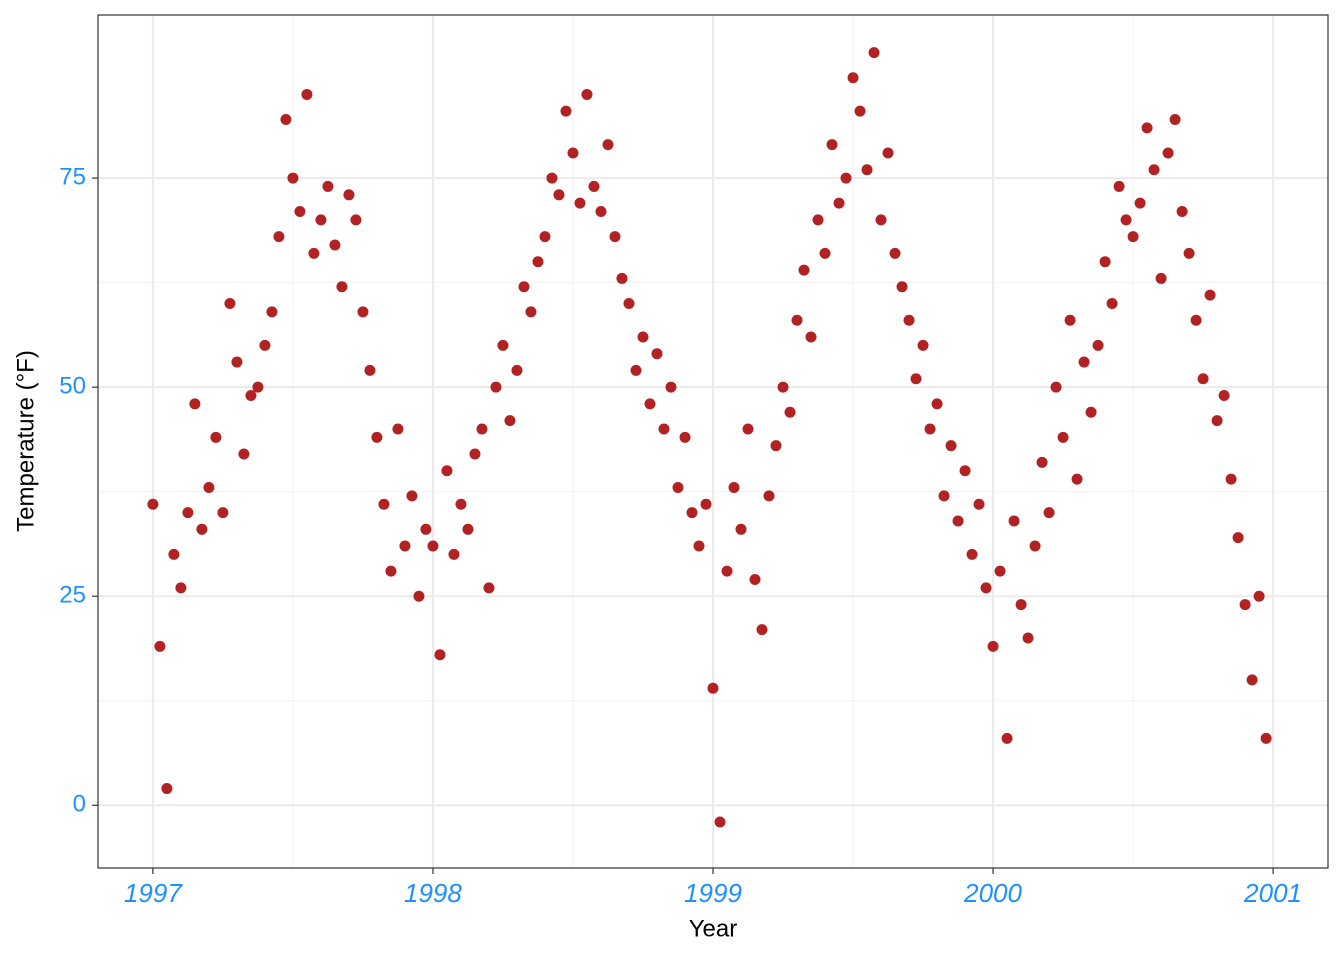 The height and width of the screenshot is (965, 1344). What do you see at coordinates (713, 893) in the screenshot?
I see `x-tick-label: 1999` at bounding box center [713, 893].